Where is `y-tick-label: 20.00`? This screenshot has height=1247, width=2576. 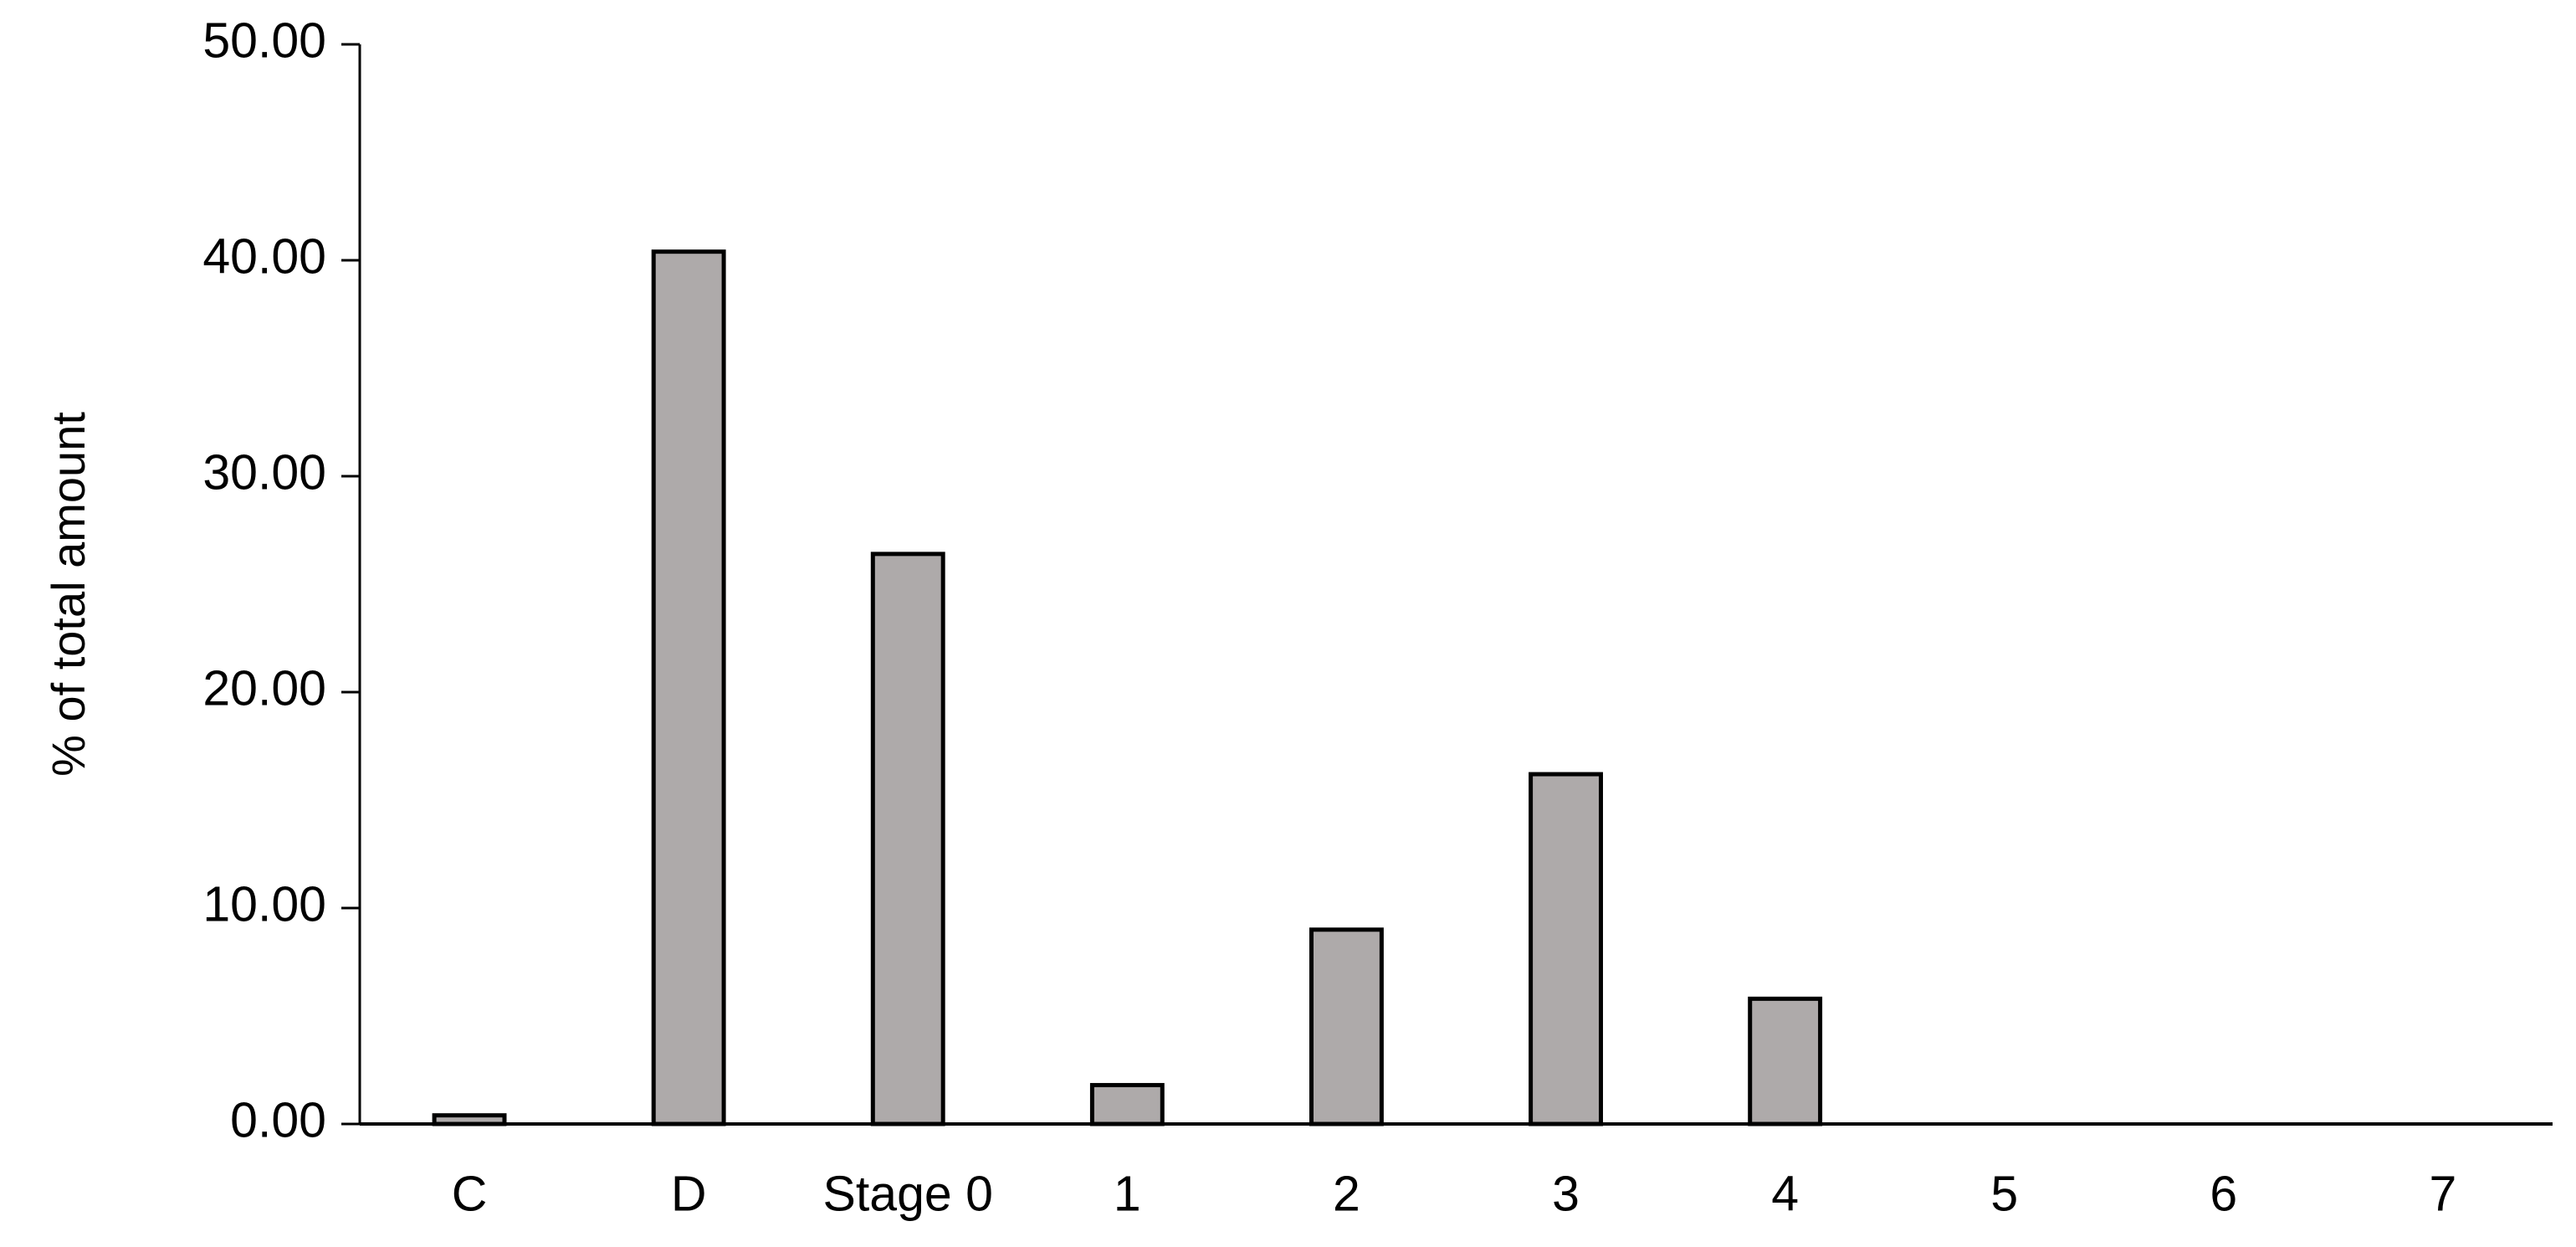 y-tick-label: 20.00 is located at coordinates (264, 688).